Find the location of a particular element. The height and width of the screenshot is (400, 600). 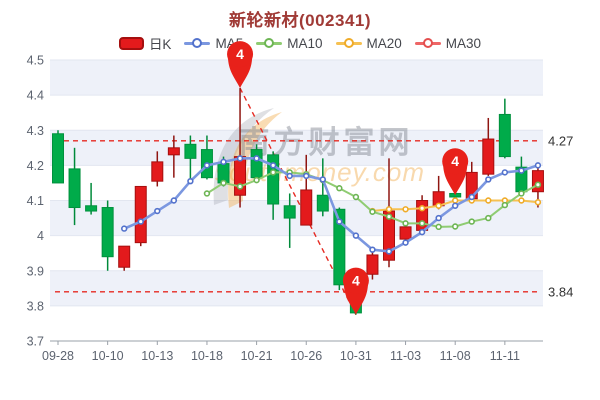

x-axis-label: 10-31 is located at coordinates (356, 356).